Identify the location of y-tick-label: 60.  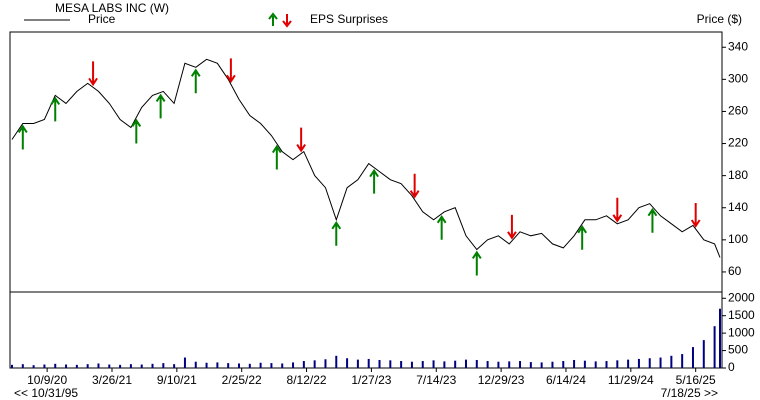
(735, 271).